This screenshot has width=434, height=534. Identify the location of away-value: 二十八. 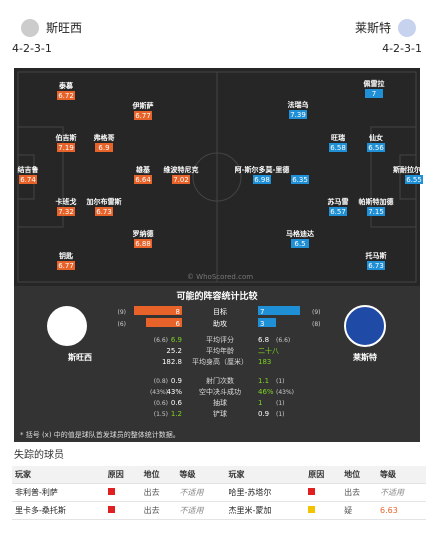
(268, 350).